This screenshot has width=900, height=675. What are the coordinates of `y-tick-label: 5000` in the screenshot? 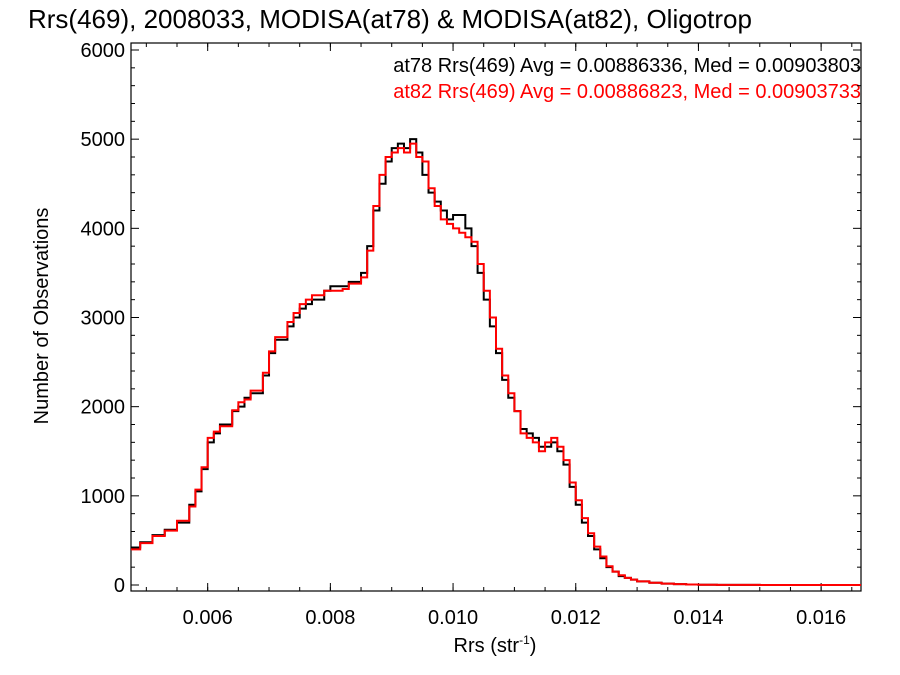 It's located at (103, 140).